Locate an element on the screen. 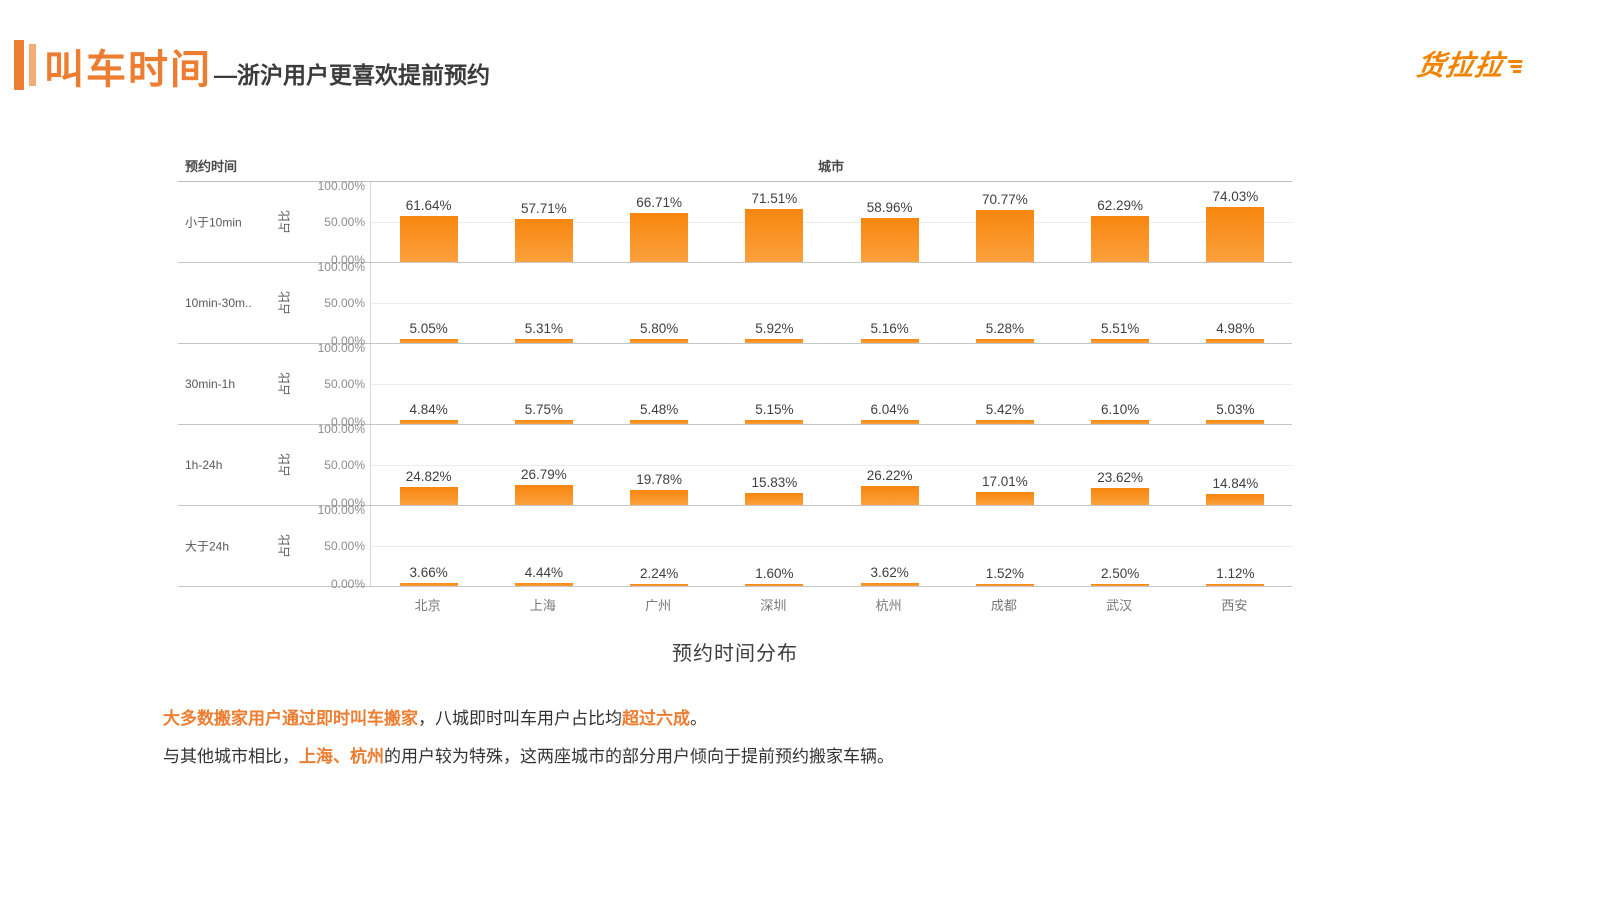 The width and height of the screenshot is (1600, 900). bar-value-label: 58.96% is located at coordinates (889, 208).